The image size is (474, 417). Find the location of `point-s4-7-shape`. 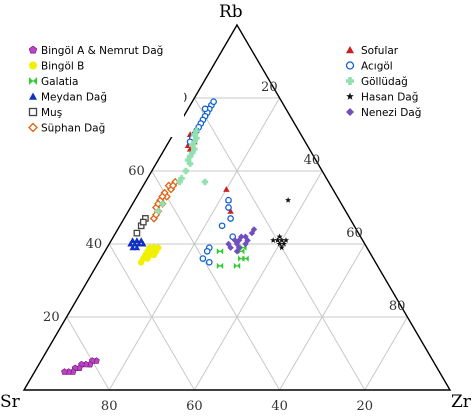

point-s4-7-shape is located at coordinates (137, 247).